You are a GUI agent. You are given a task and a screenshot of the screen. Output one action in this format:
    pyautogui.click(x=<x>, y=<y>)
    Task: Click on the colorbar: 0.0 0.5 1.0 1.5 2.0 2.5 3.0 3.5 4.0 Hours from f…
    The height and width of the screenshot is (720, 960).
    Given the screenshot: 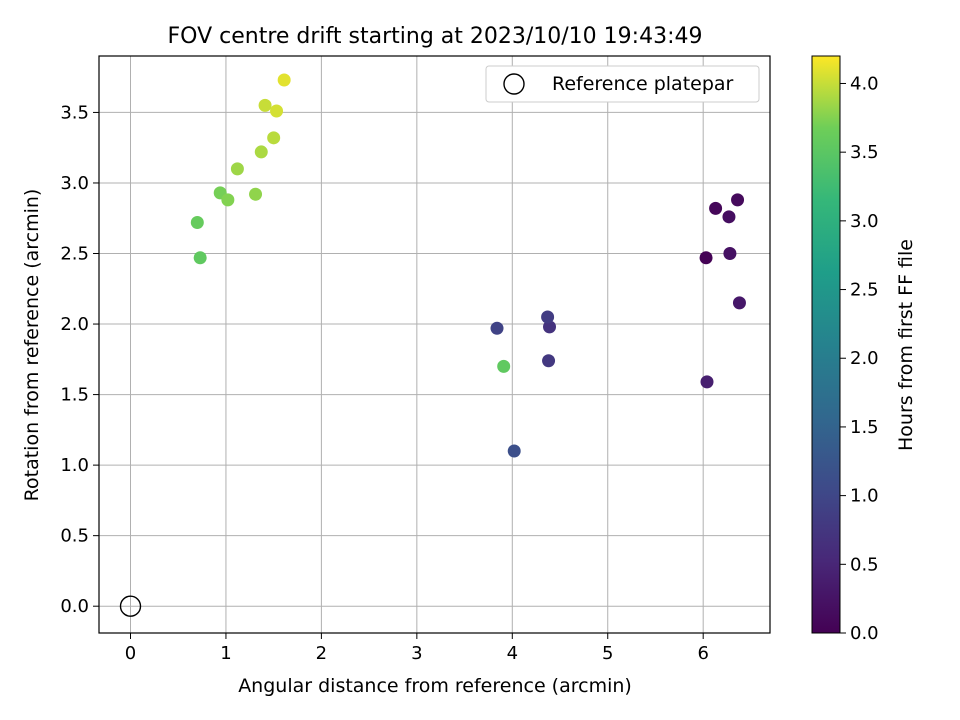 What is the action you would take?
    pyautogui.click(x=864, y=349)
    